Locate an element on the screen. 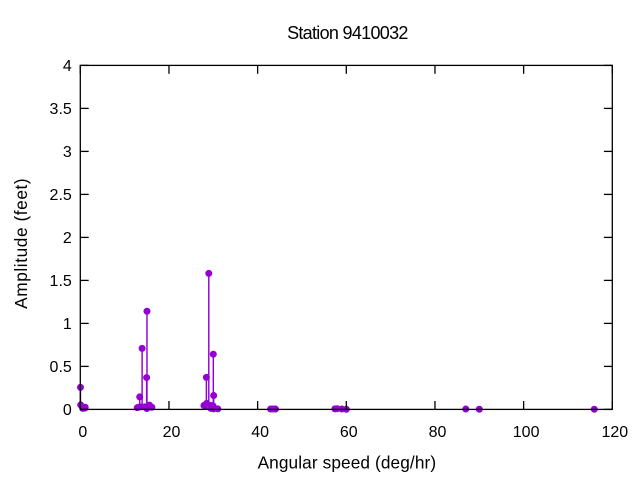  svg-text: Angular speed (deg/hr) is located at coordinates (347, 462).